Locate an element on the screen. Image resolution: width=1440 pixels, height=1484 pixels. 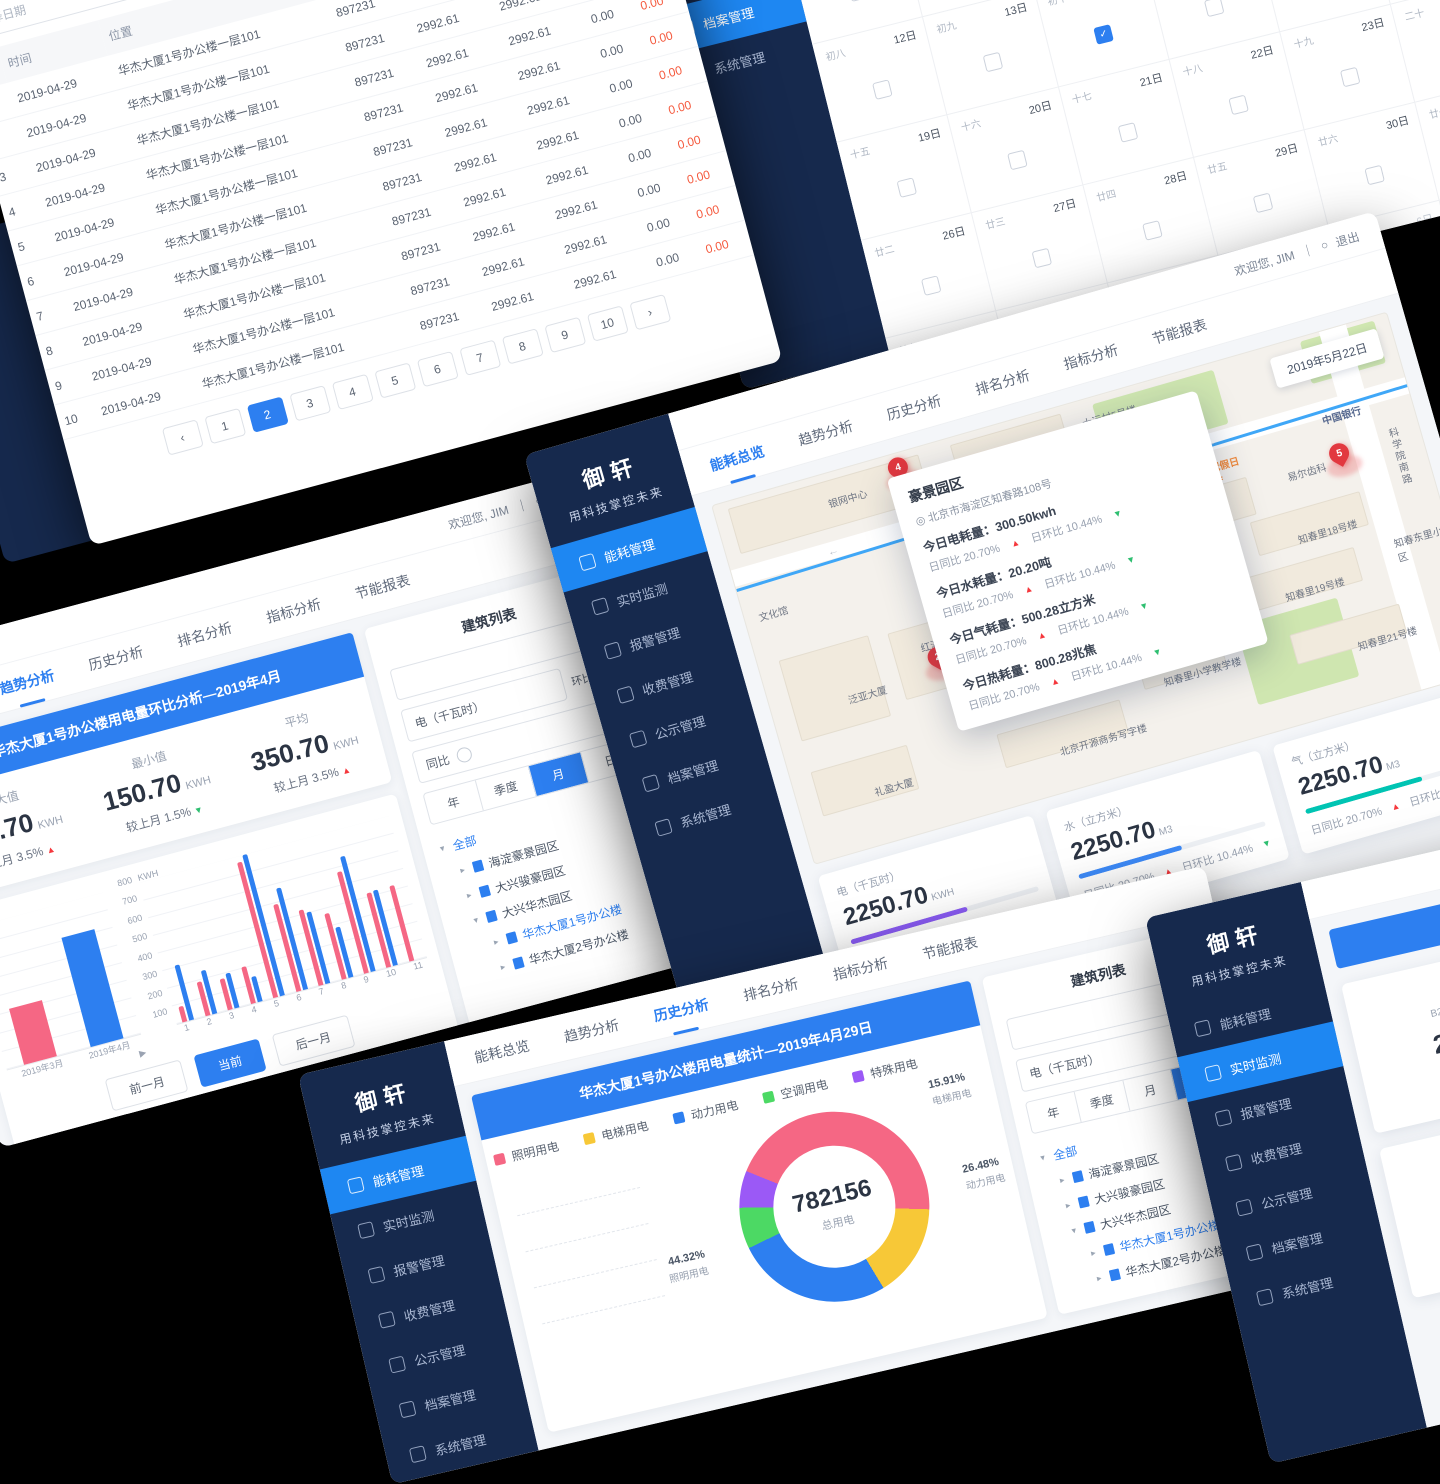
page-prev: ‹ is located at coordinates (182, 437).